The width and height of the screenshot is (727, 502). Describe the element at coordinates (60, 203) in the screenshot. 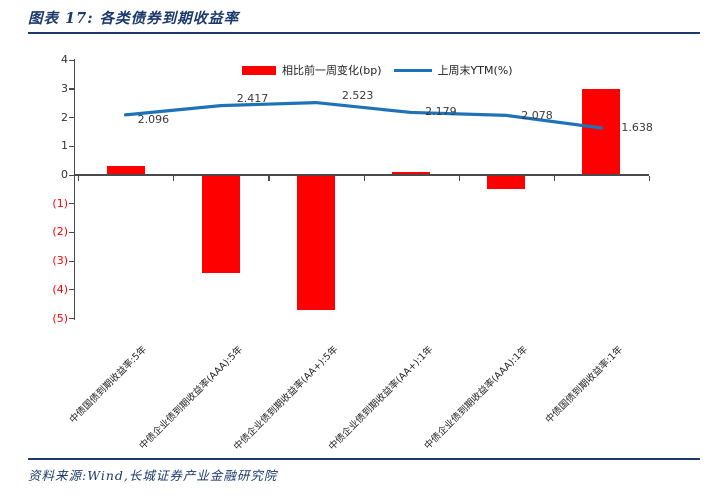

I see `y-axis-tick-label: (1)` at that location.